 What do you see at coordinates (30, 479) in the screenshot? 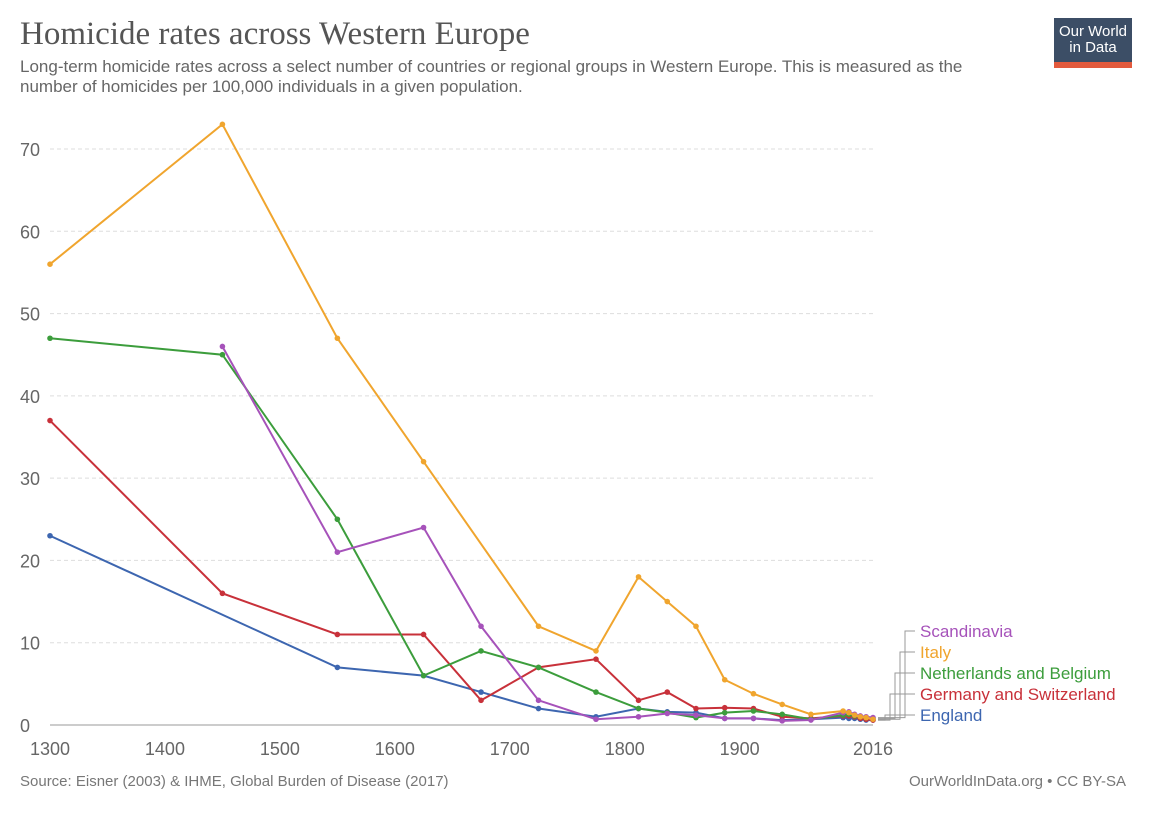
I see `y-tick-label: 30` at bounding box center [30, 479].